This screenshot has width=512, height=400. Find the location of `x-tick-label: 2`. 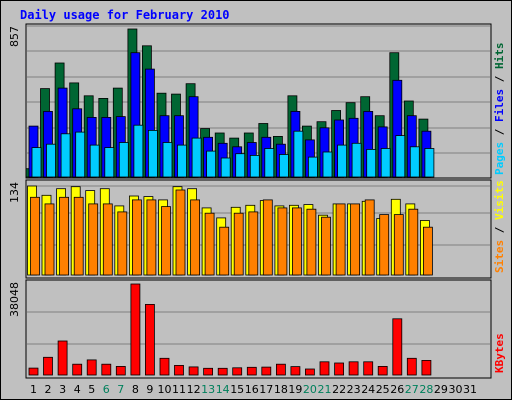

x-tick-label: 2 is located at coordinates (48, 389).